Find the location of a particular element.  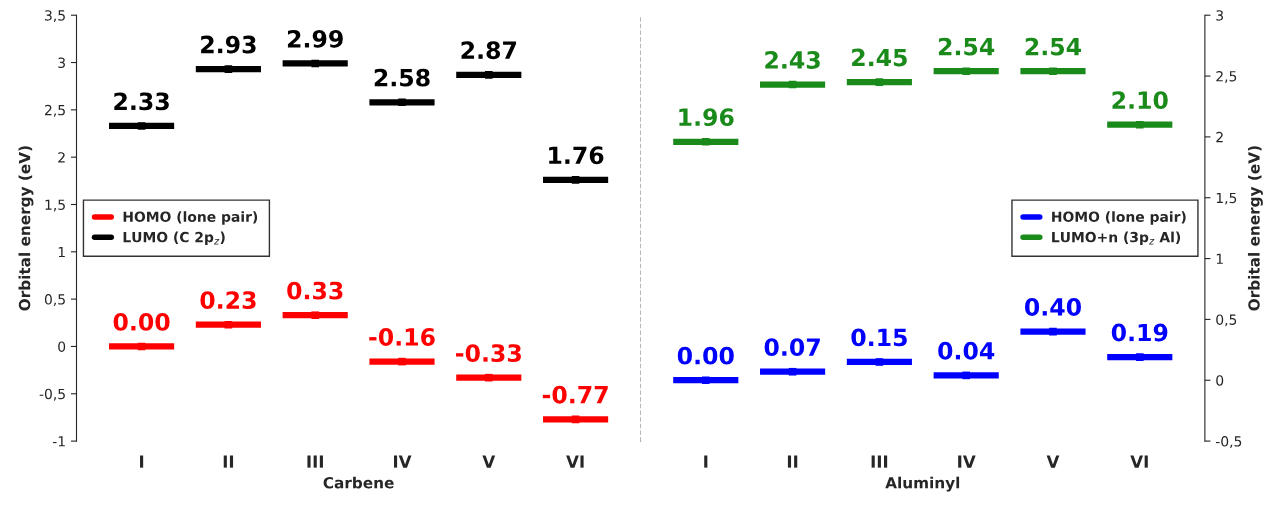

y2-tick-label: 1,5 is located at coordinates (1226, 198).